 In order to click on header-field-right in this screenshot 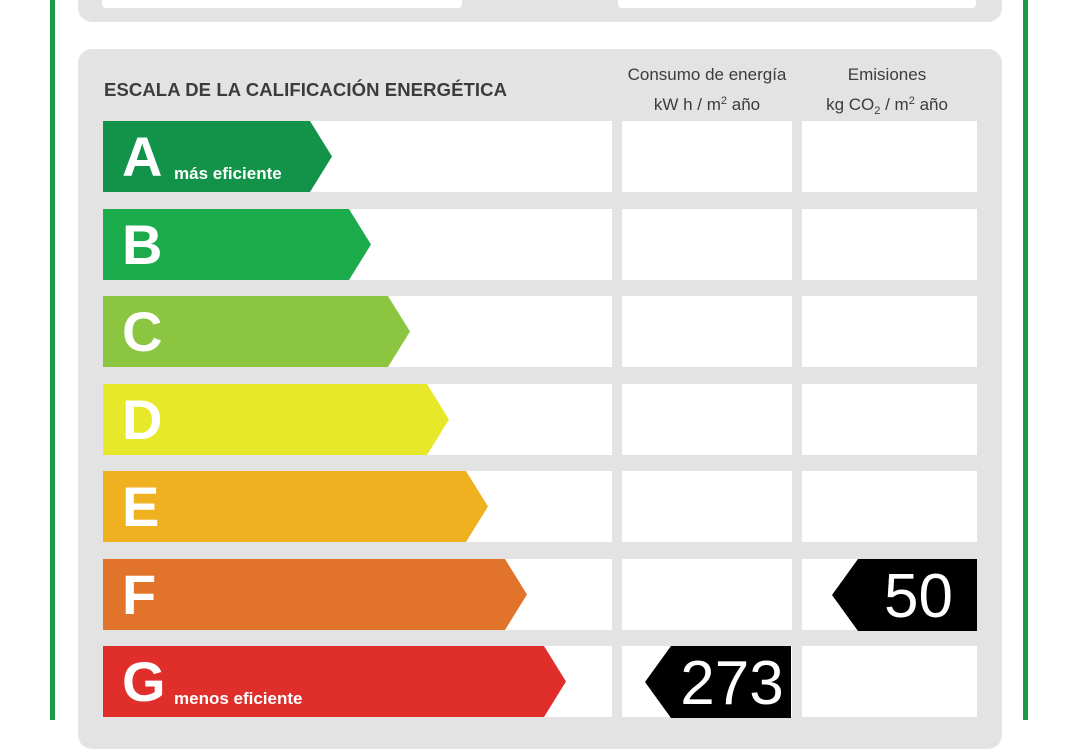, I will do `click(797, 4)`.